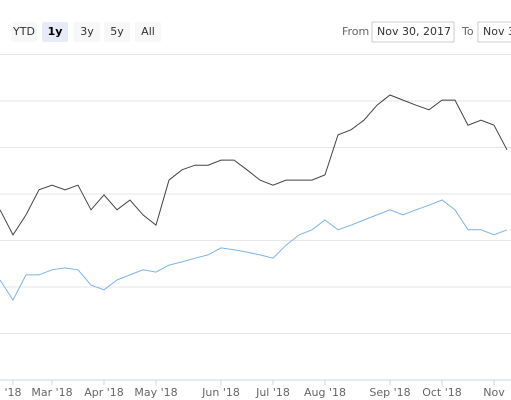  I want to click on range-button-label: 3y, so click(87, 31).